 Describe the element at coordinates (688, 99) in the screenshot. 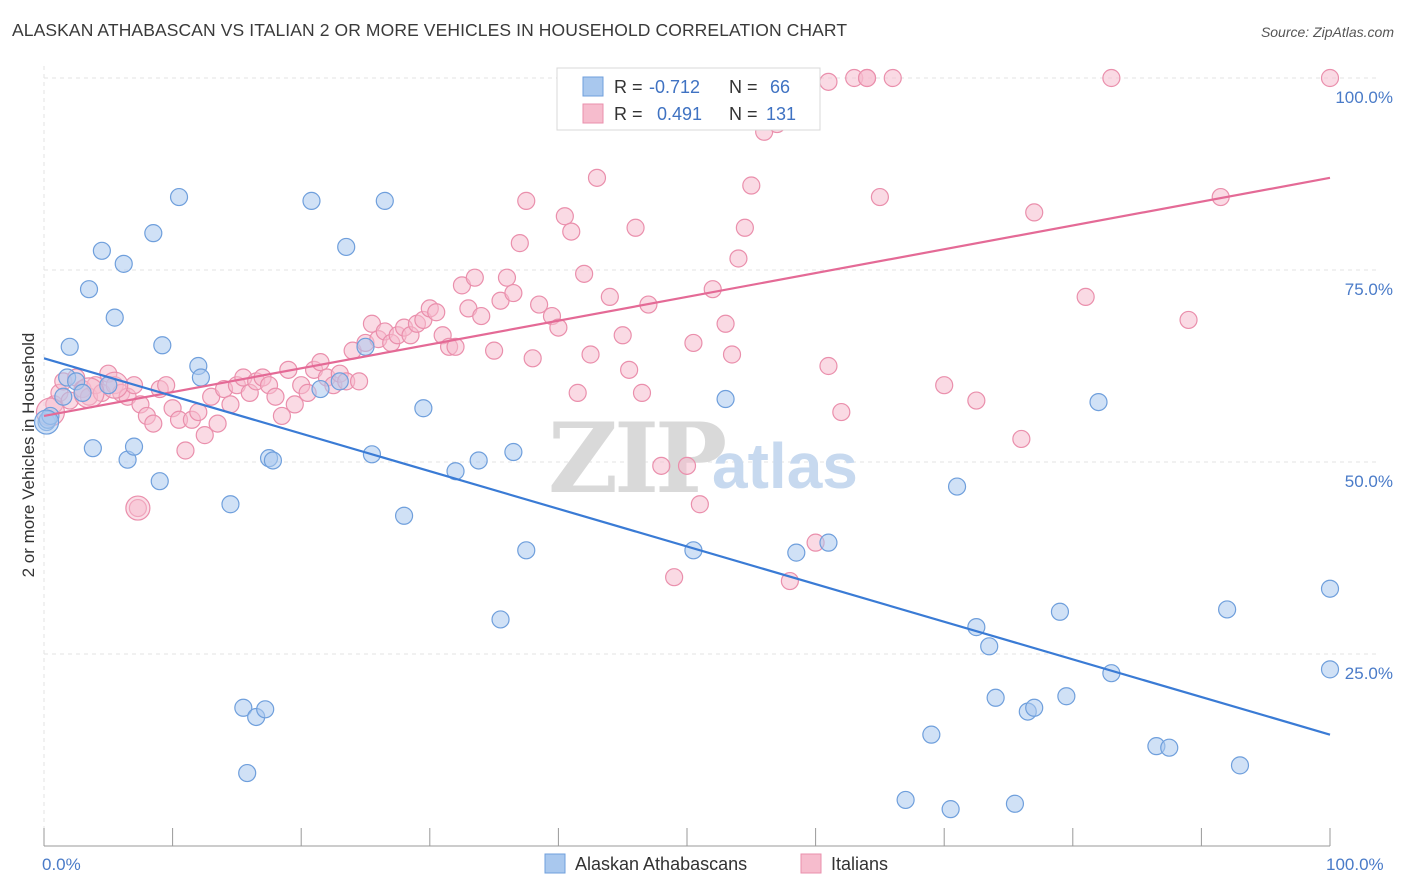

I see `stats-legend: R = -0.712 N = 66 R = 0.491 N = 131` at that location.